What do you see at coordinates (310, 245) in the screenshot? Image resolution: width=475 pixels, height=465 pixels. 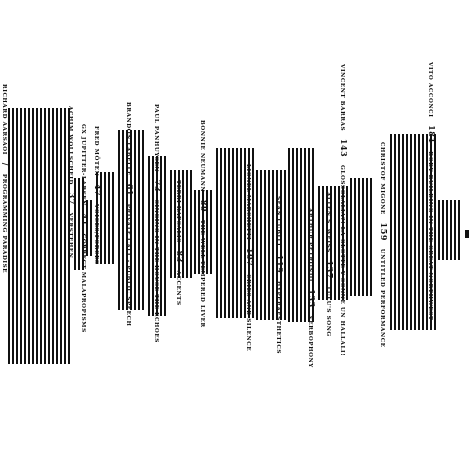 I see `entry-author: Arthur Petronio` at bounding box center [310, 245].